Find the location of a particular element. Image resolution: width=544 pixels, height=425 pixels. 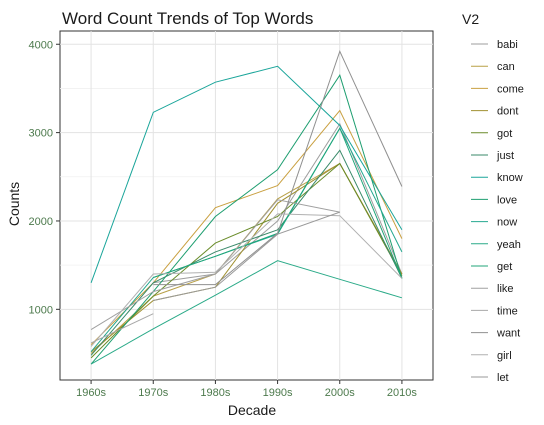

x-axis-title: Decade is located at coordinates (252, 410).